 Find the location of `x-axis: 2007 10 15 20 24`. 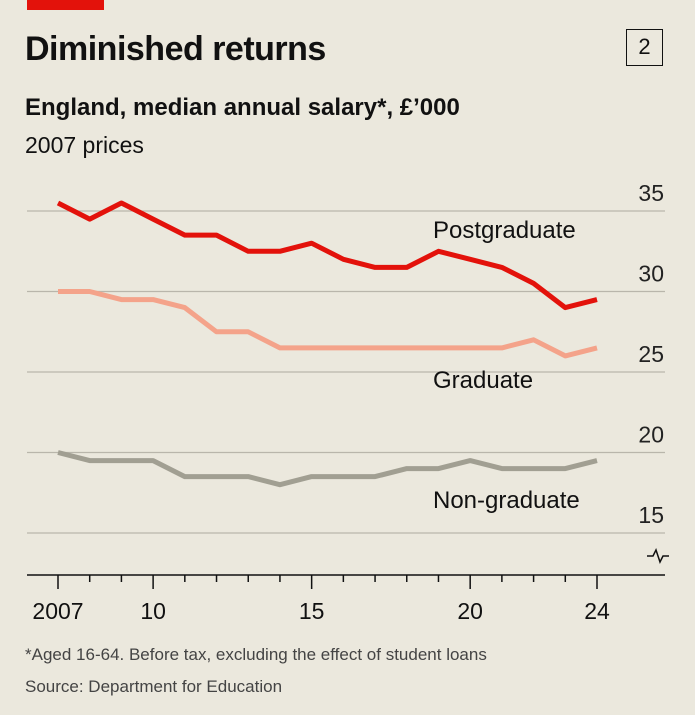

x-axis: 2007 10 15 20 24 is located at coordinates (346, 599).